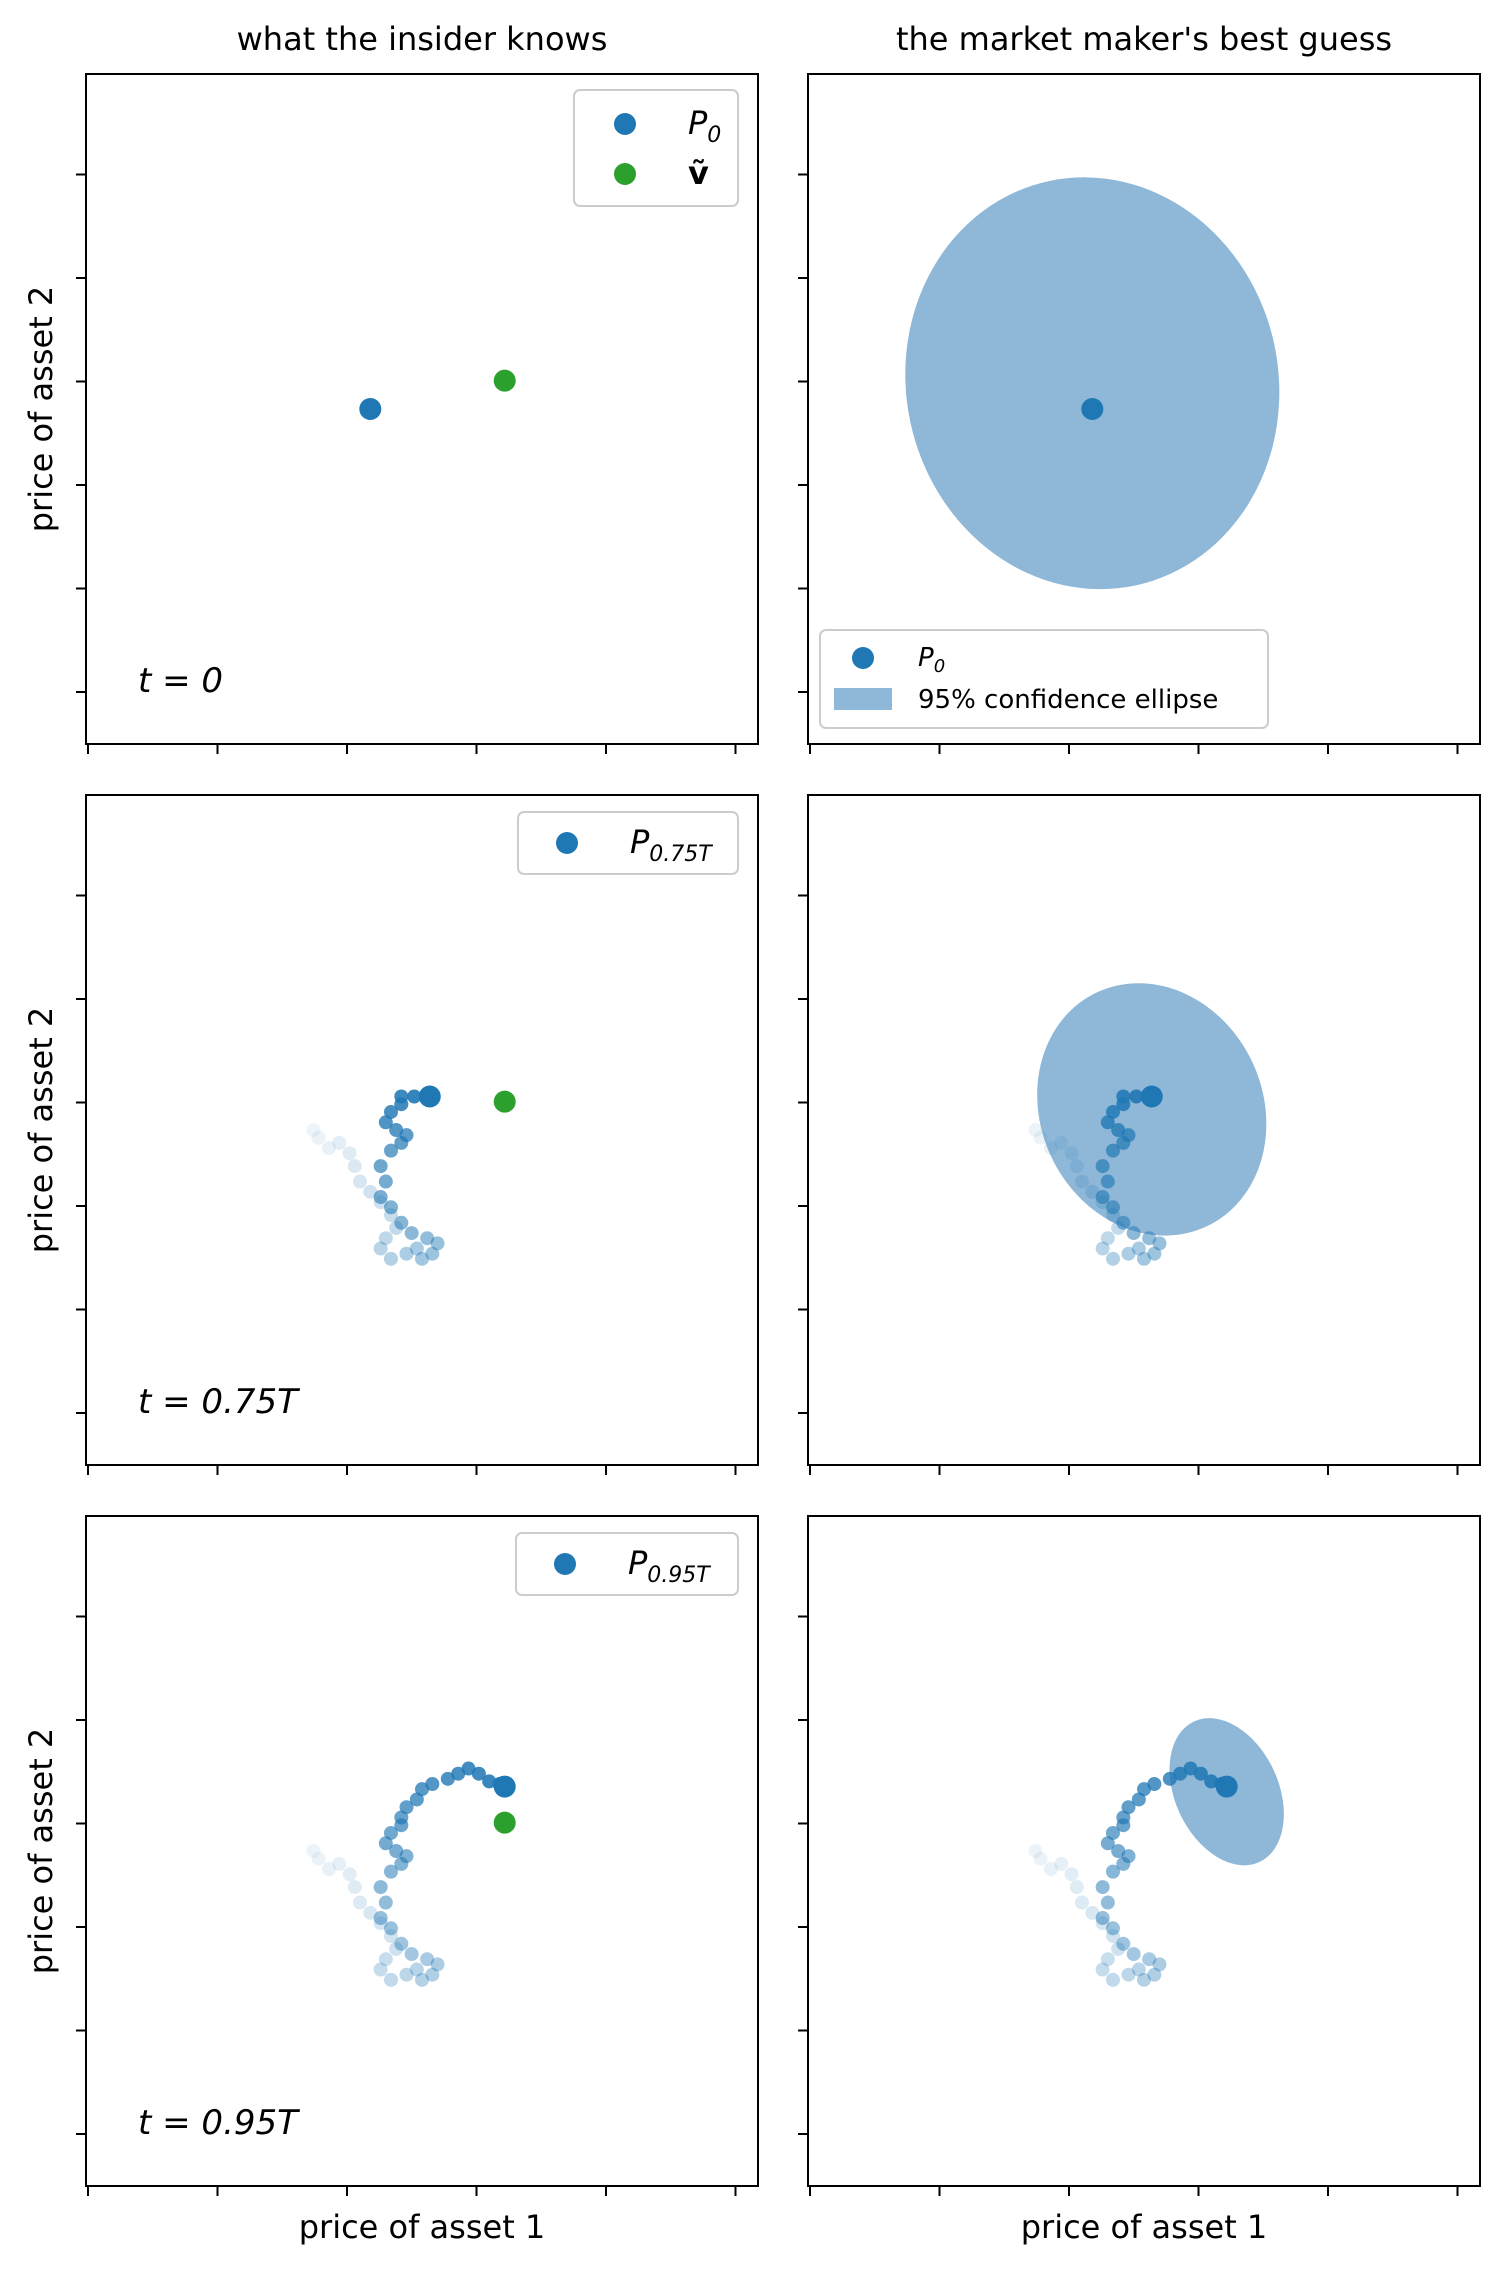 The image size is (1510, 2278). What do you see at coordinates (219, 2123) in the screenshot?
I see `annotation-t095: t = 0.95T` at bounding box center [219, 2123].